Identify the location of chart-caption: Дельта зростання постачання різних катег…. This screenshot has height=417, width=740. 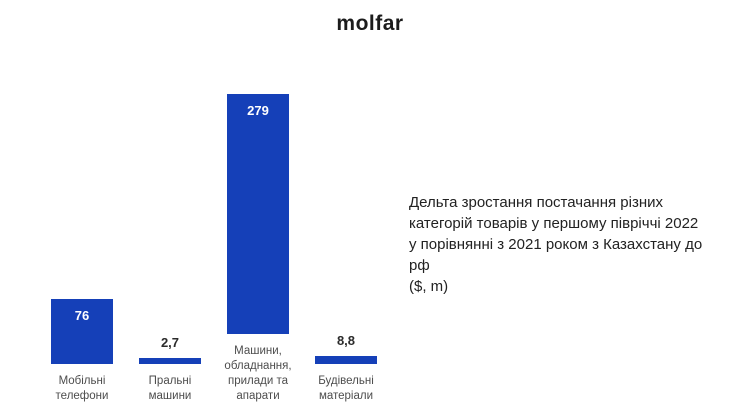
(556, 244).